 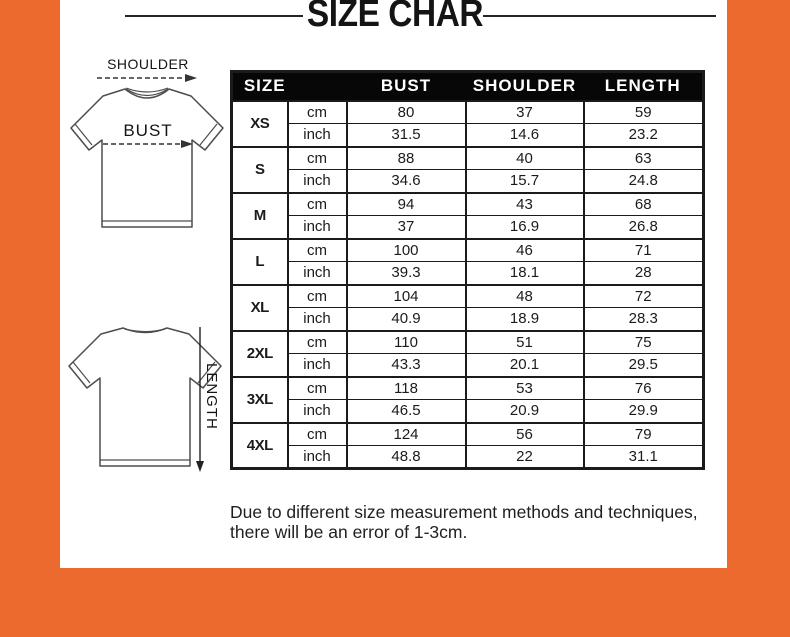 What do you see at coordinates (30, 318) in the screenshot?
I see `frame-left-strip` at bounding box center [30, 318].